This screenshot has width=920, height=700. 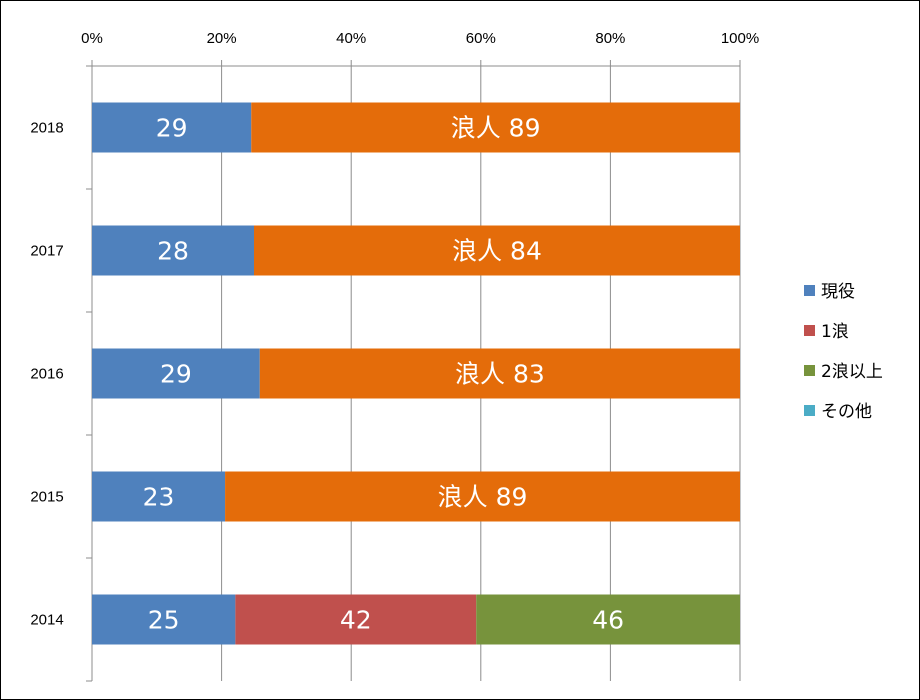 I want to click on bar-value-label: 浪人 83, so click(x=500, y=374).